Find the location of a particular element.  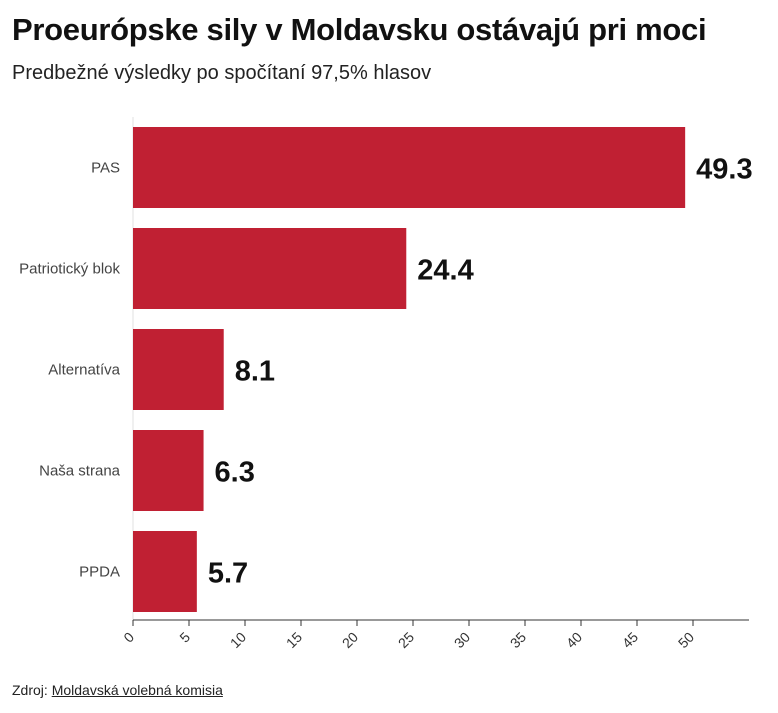

x-tick-label: 45 is located at coordinates (630, 640).